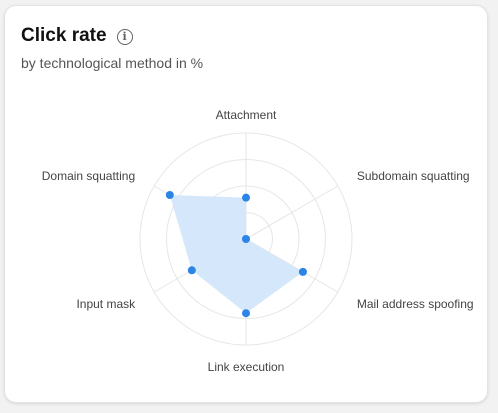 The height and width of the screenshot is (413, 498). What do you see at coordinates (124, 36) in the screenshot?
I see `info-icon: i` at bounding box center [124, 36].